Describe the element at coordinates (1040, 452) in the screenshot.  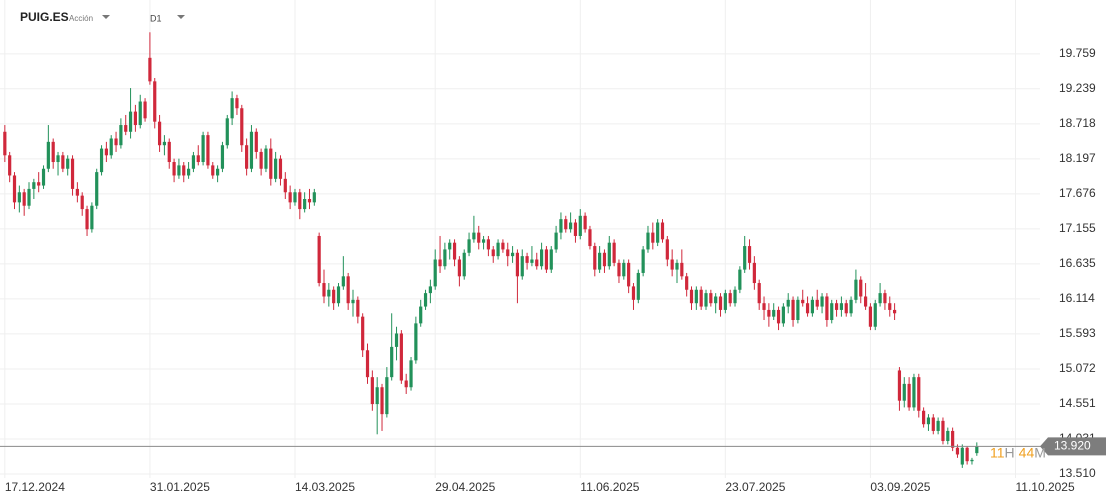
I see `countdown-minutes-unit: M` at that location.